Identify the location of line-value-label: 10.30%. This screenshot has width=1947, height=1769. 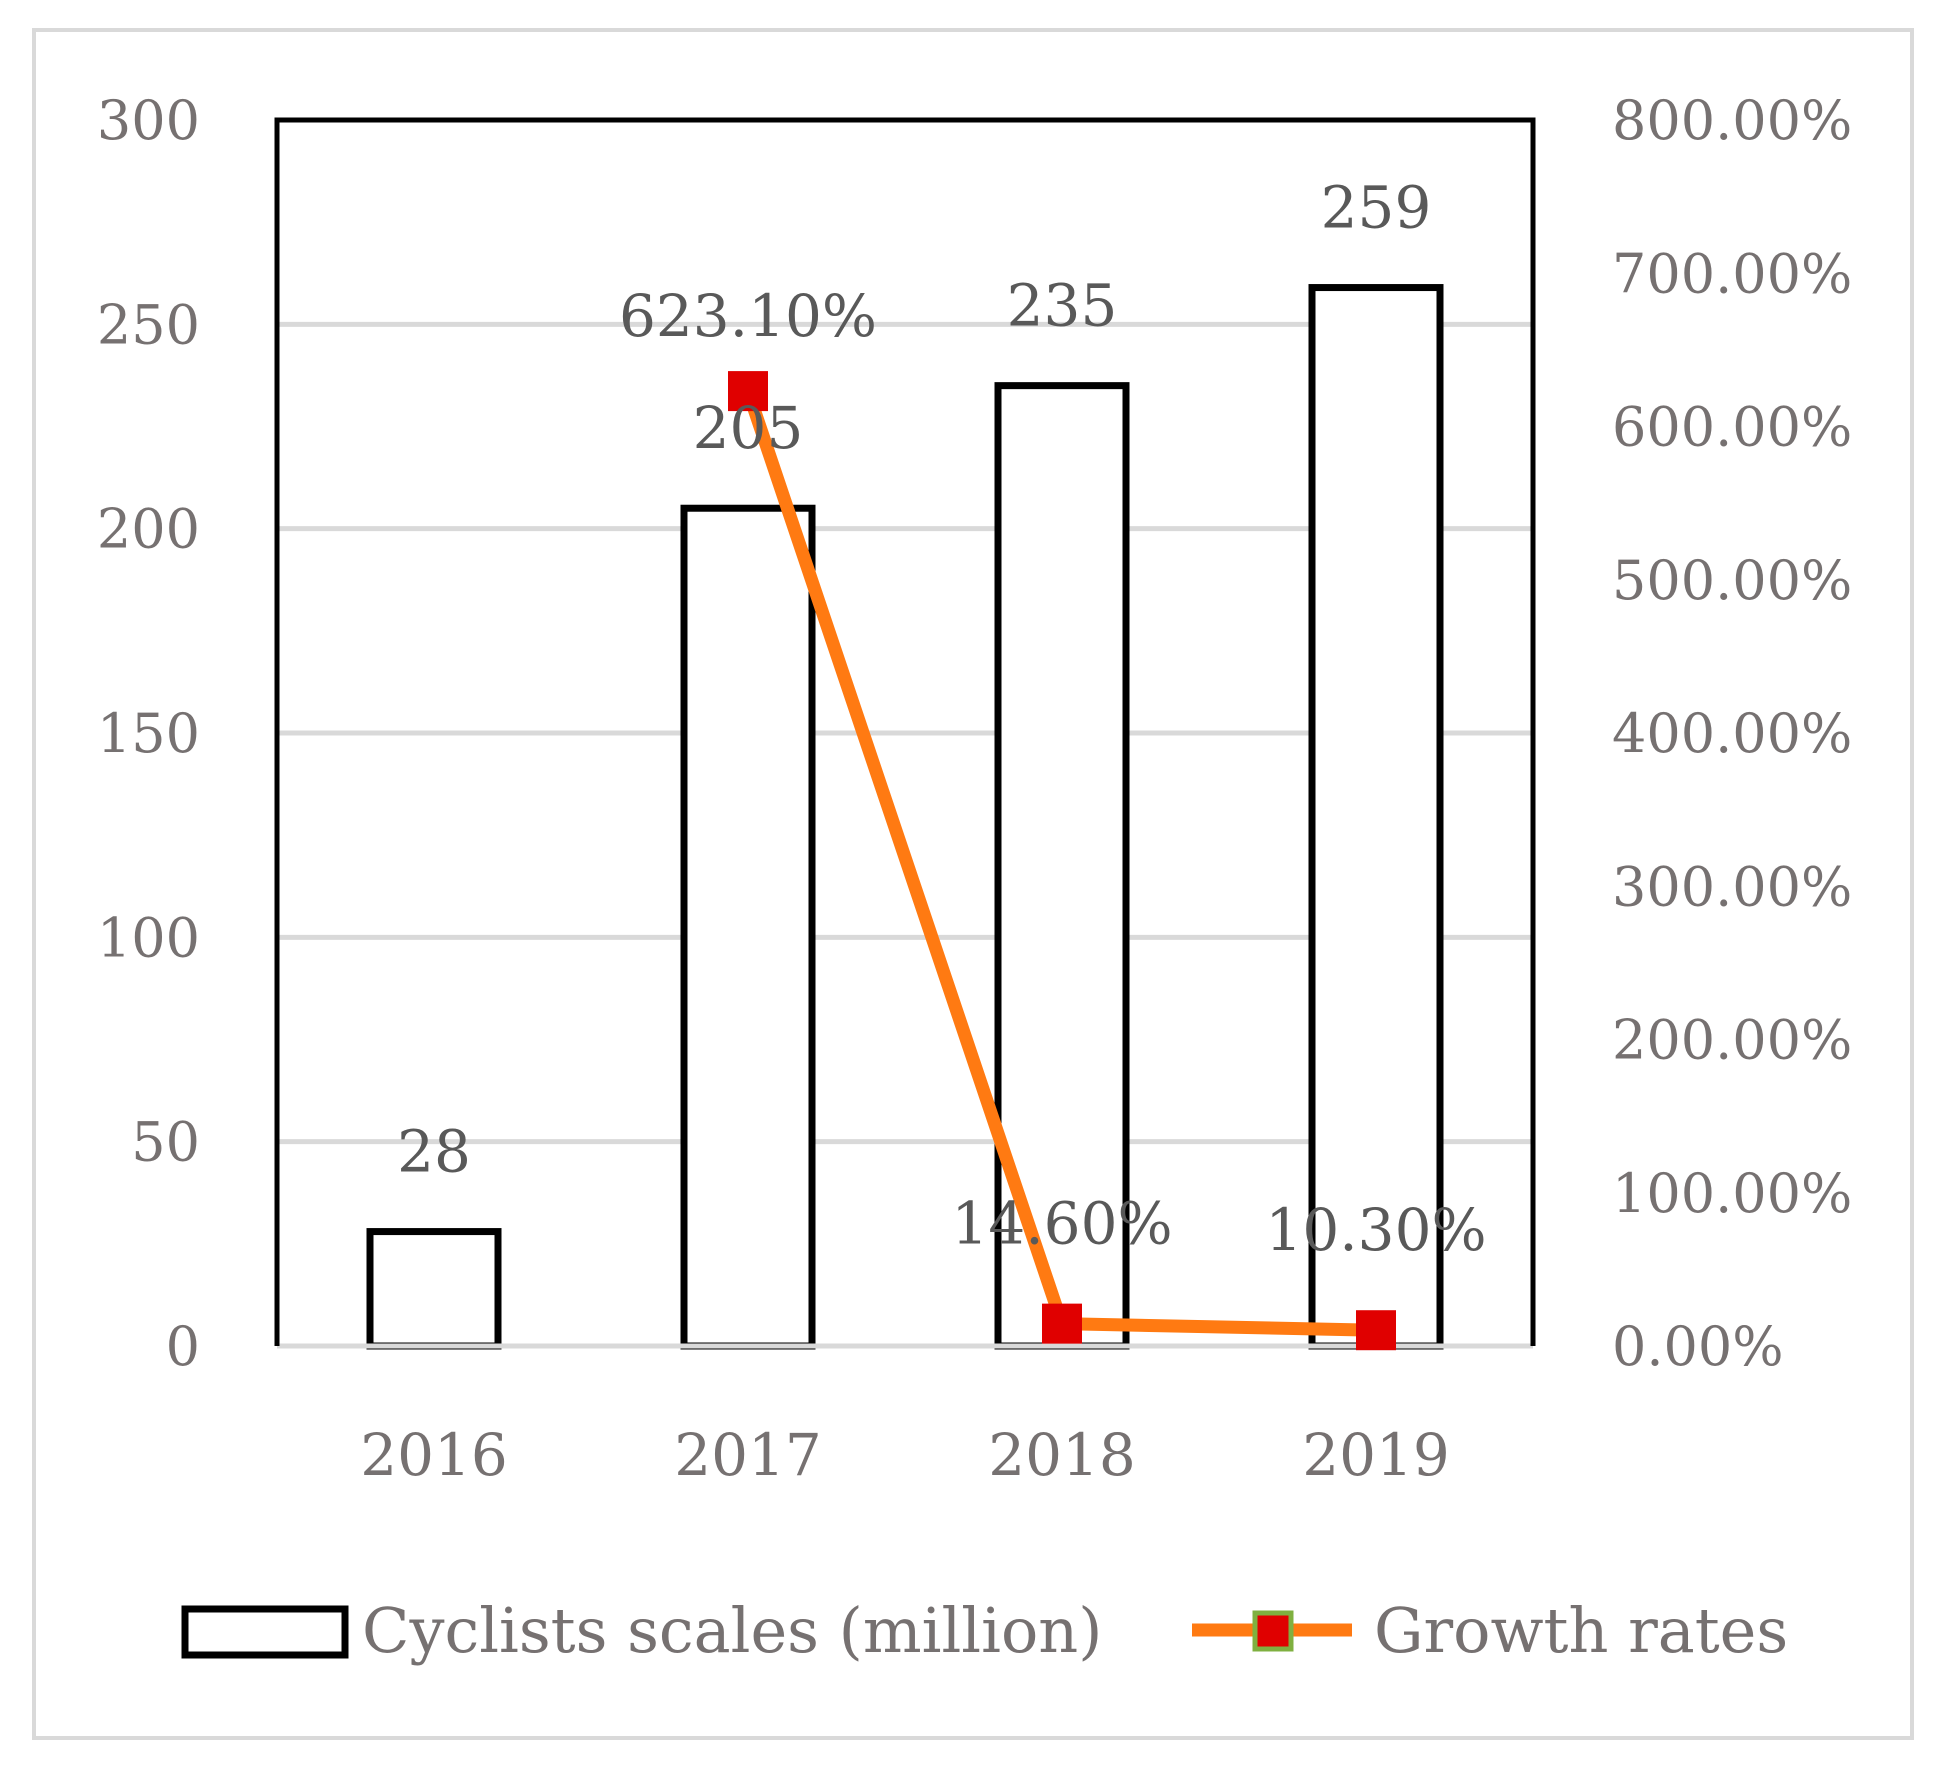
(1375, 1230).